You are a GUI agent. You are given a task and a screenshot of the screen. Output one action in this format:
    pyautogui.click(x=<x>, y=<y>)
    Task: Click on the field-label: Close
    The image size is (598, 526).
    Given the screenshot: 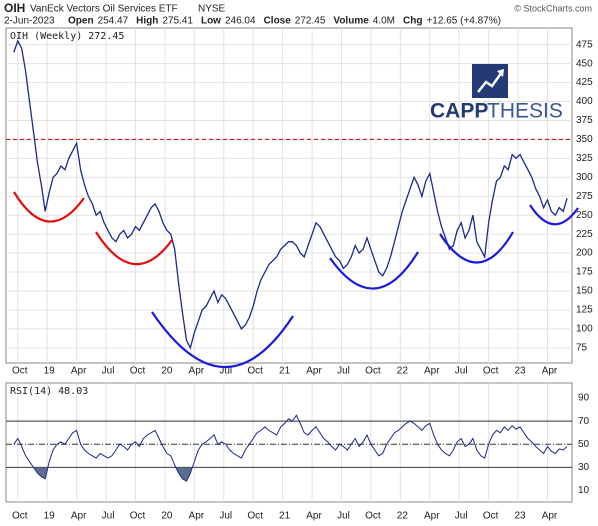 What is the action you would take?
    pyautogui.click(x=278, y=21)
    